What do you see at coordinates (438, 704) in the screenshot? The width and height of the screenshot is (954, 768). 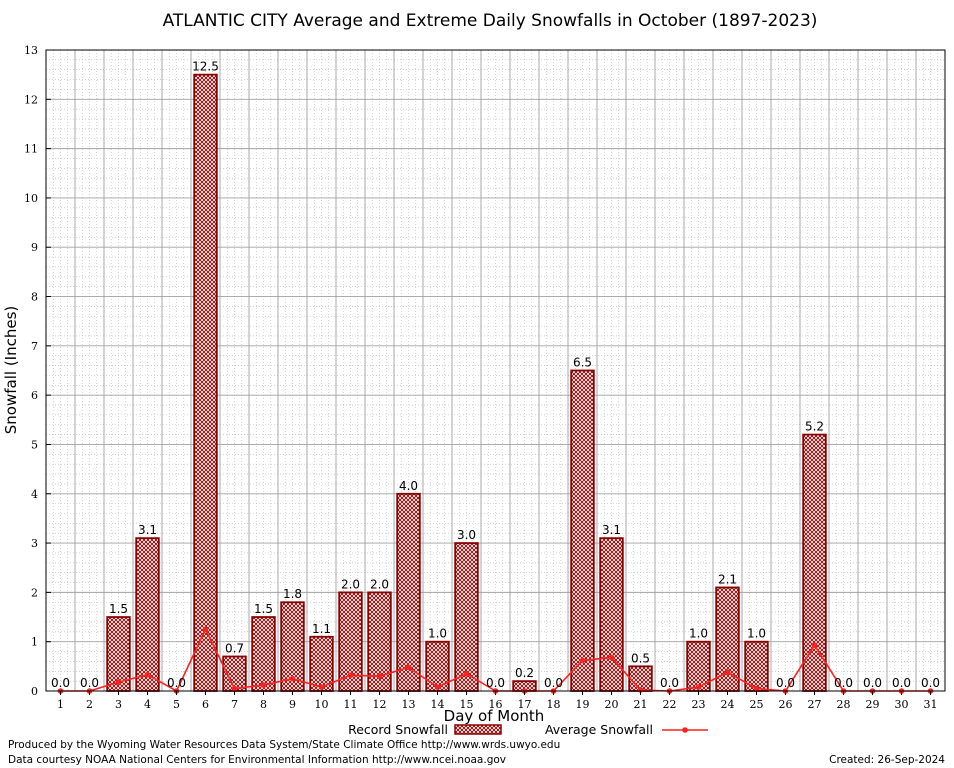 I see `x-tick-label-14: 14` at bounding box center [438, 704].